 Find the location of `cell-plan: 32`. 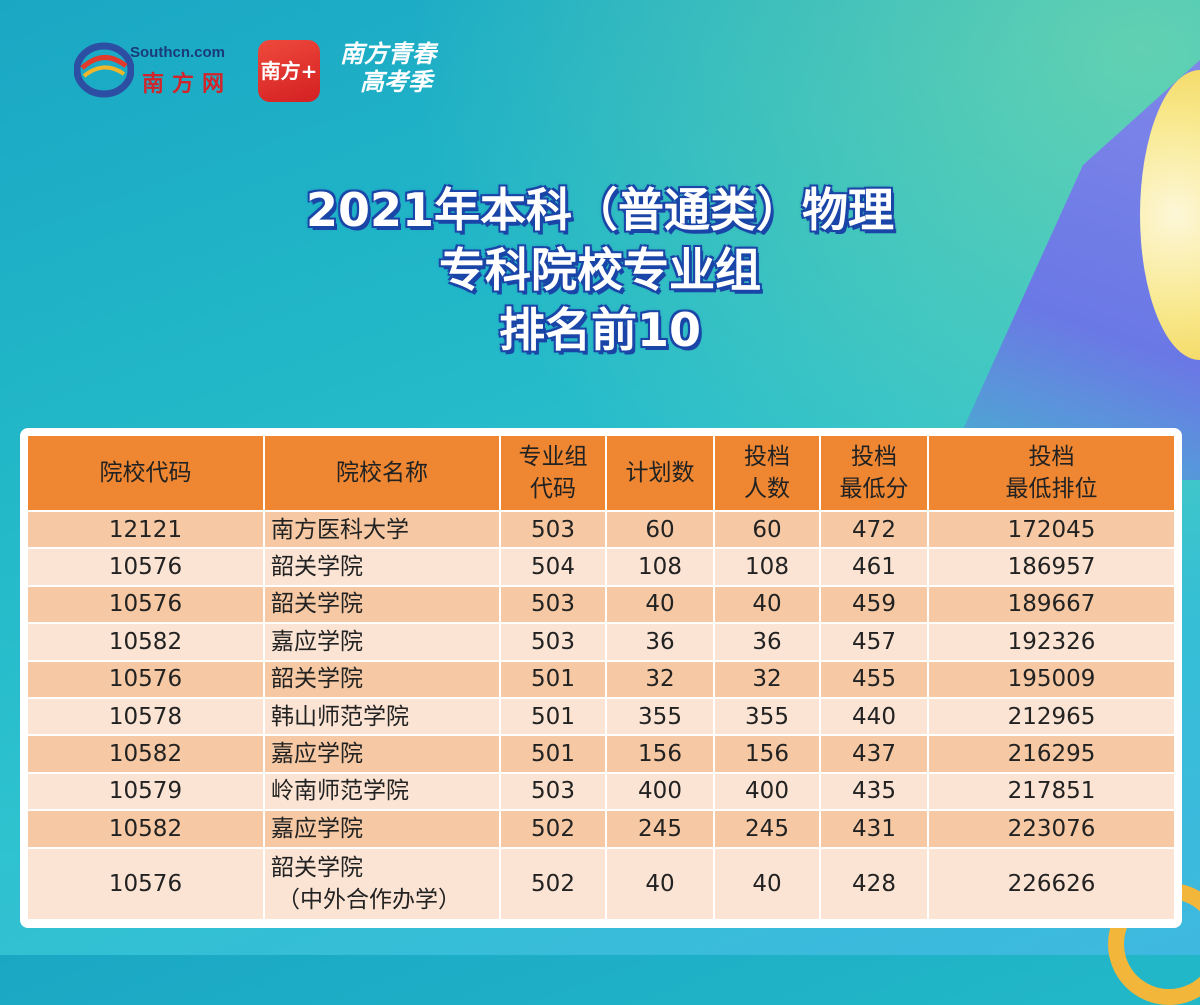

cell-plan: 32 is located at coordinates (659, 678).